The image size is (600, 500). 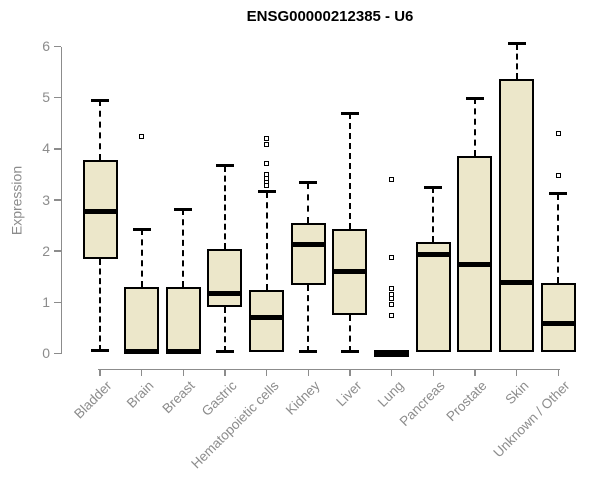 What do you see at coordinates (433, 214) in the screenshot?
I see `whisker-upper-pancreas` at bounding box center [433, 214].